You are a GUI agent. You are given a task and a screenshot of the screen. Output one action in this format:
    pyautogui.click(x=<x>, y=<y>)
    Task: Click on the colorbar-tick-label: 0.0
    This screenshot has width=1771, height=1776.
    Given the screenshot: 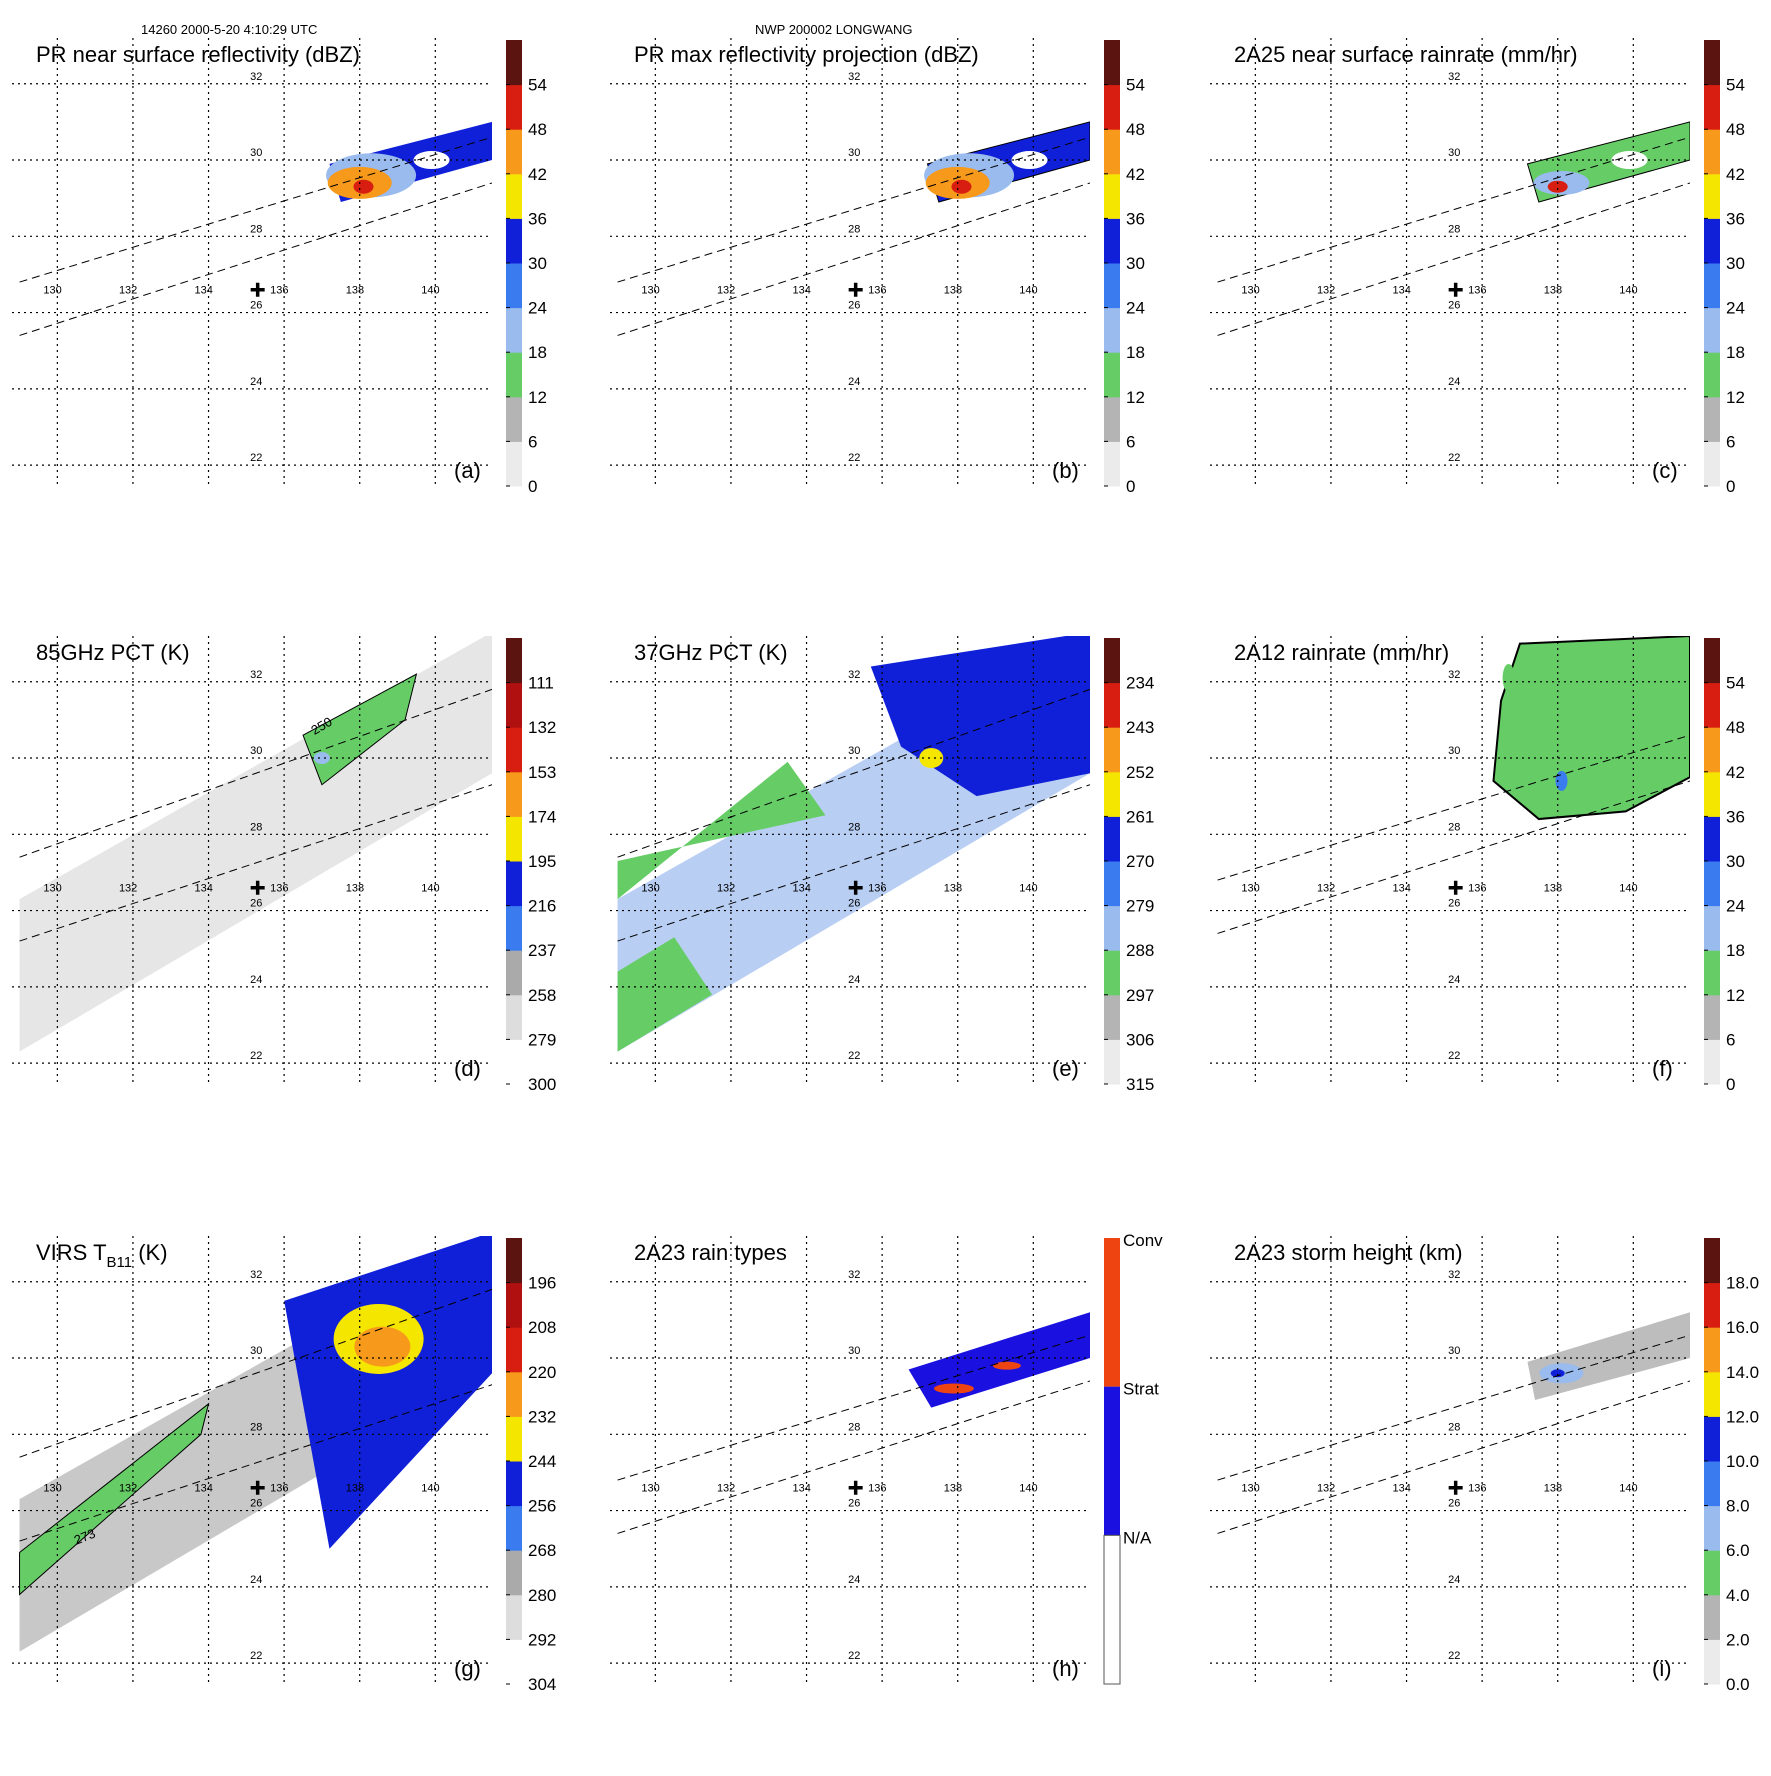 What is the action you would take?
    pyautogui.click(x=1738, y=1684)
    